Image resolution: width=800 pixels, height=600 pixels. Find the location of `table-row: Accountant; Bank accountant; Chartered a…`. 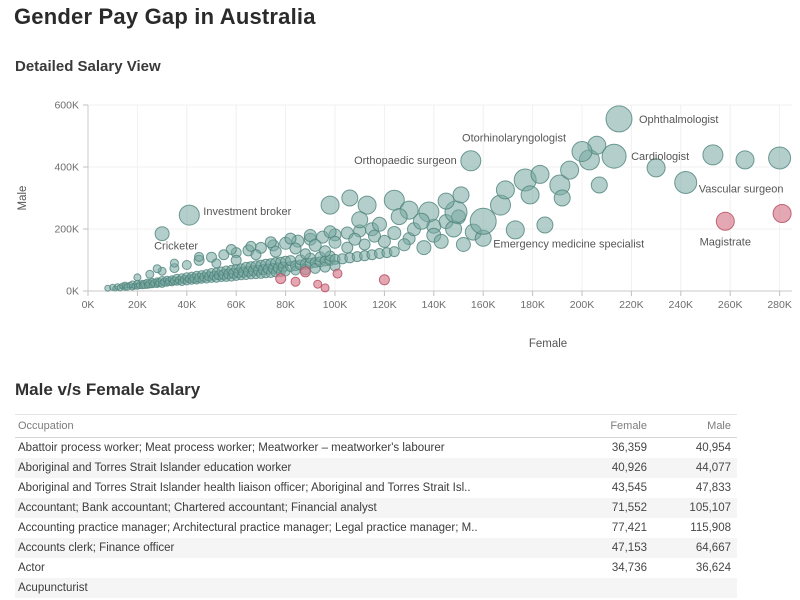

table-row: Accountant; Bank accountant; Chartered a… is located at coordinates (376, 508).